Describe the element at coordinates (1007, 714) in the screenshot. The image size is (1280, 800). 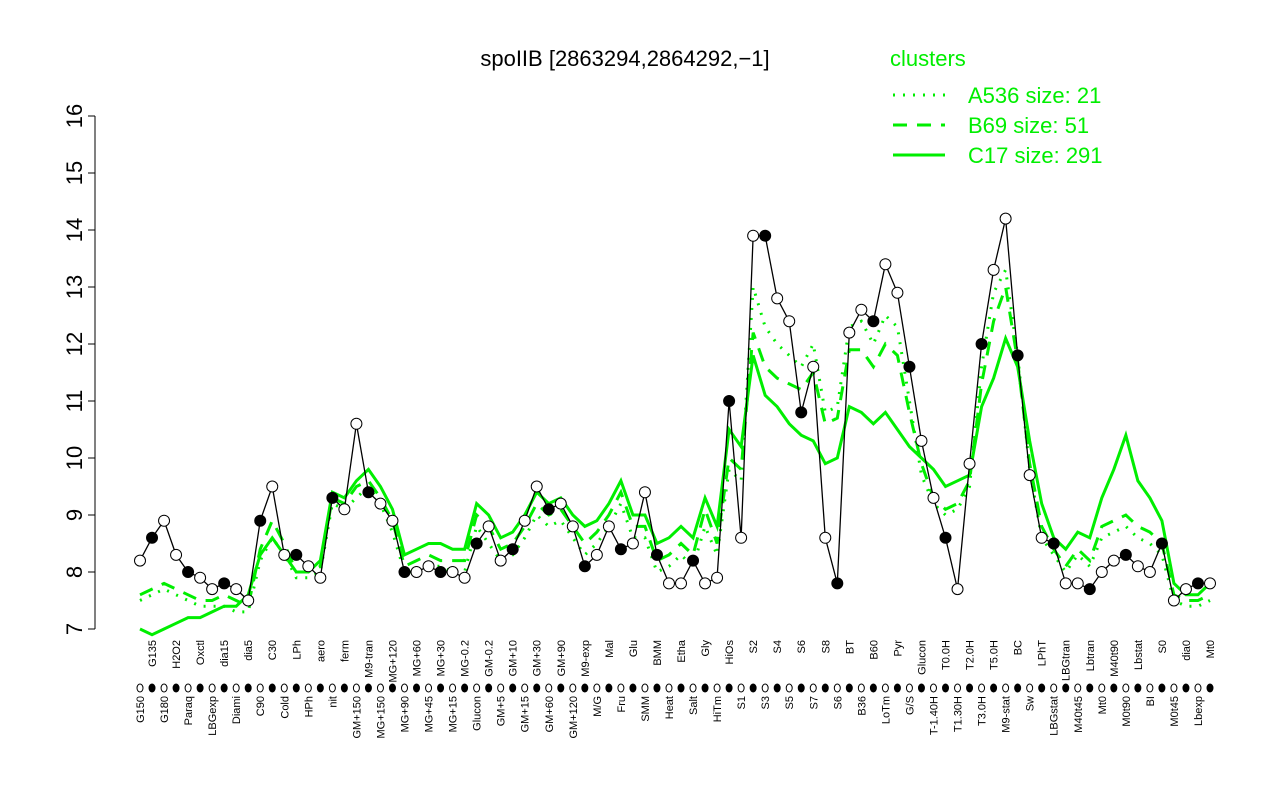
I see `x-tick-label: M9-stat` at that location.